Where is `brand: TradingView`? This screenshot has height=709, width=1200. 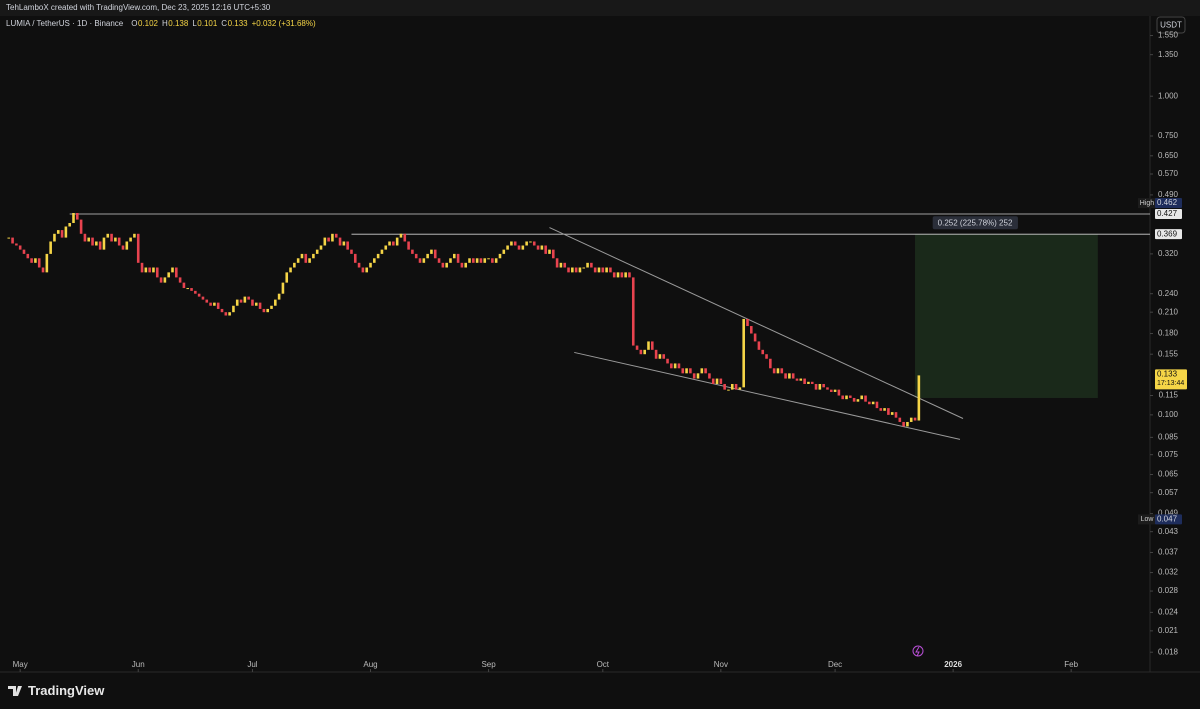
brand: TradingView is located at coordinates (66, 690).